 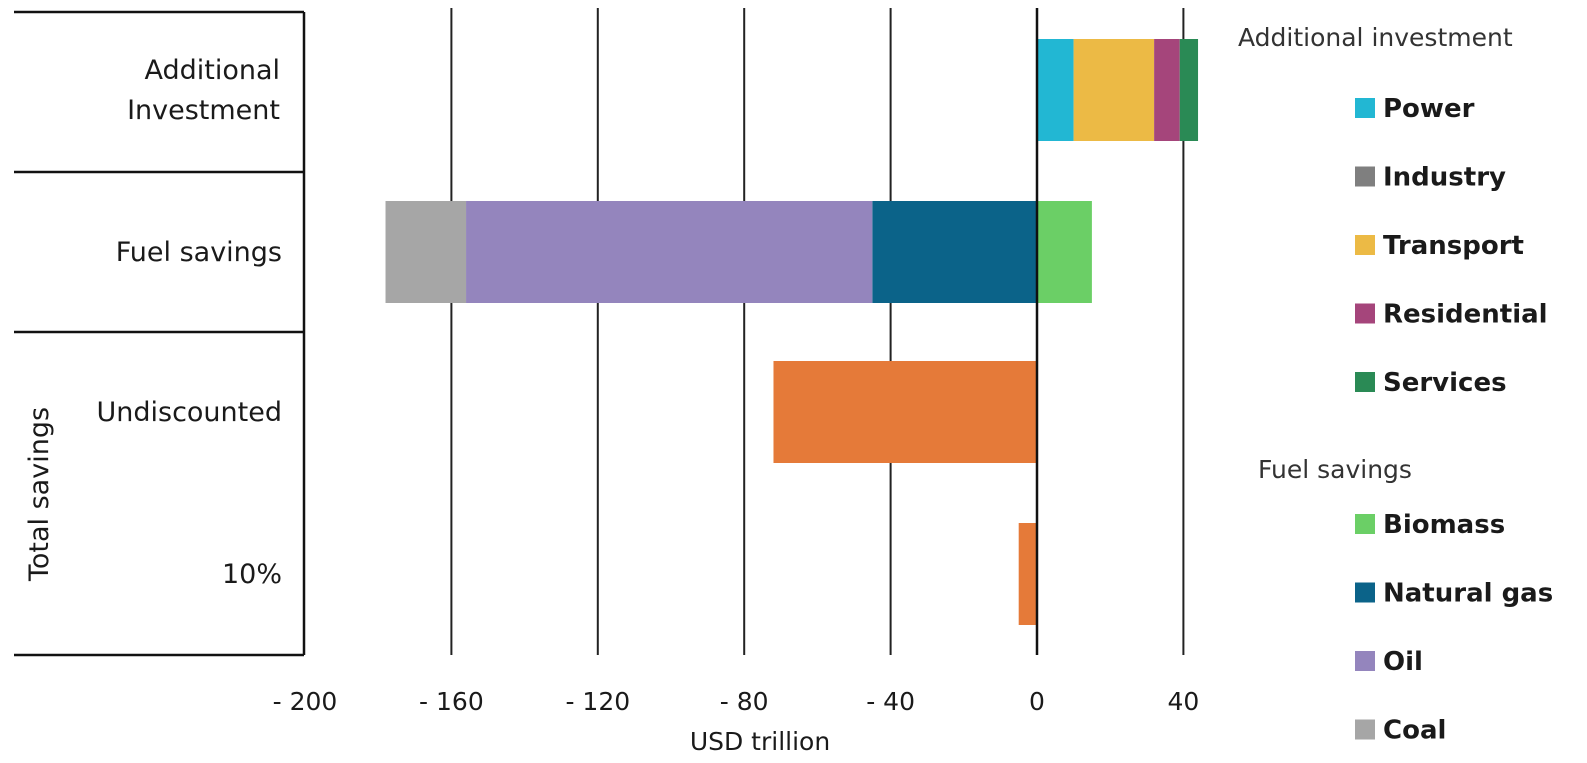 What do you see at coordinates (1375, 37) in the screenshot?
I see `legend-group-title-additional-investment: Additional investment` at bounding box center [1375, 37].